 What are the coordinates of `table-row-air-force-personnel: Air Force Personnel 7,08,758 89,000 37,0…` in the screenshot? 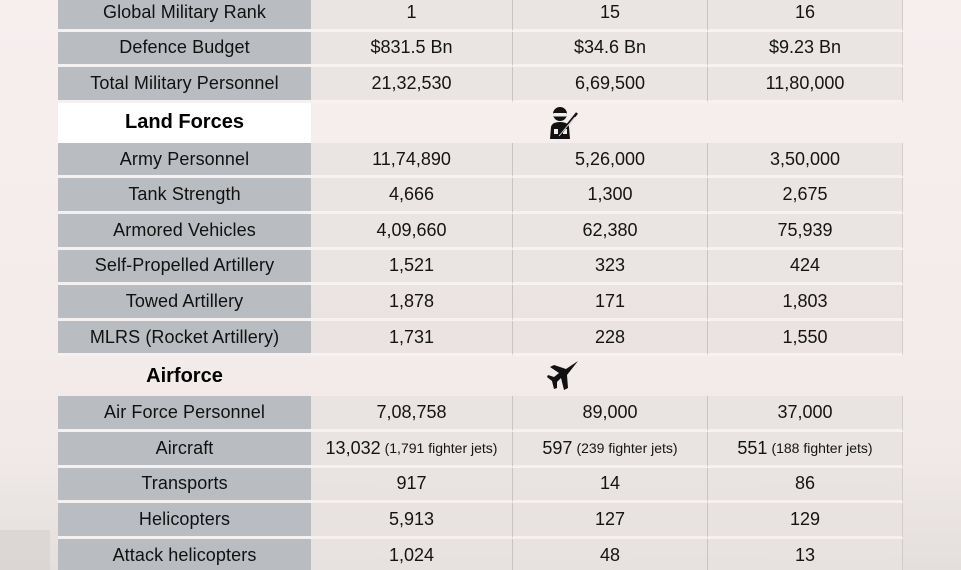 It's located at (480, 414).